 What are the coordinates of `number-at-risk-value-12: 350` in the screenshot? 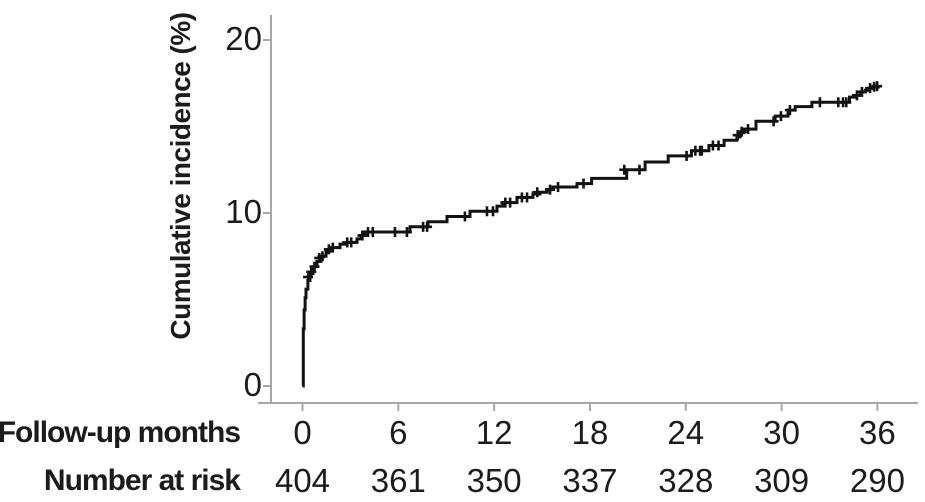 It's located at (494, 480).